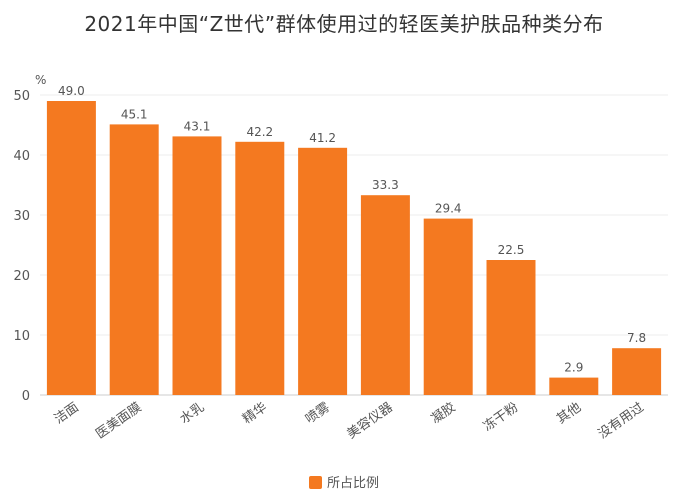 The width and height of the screenshot is (688, 501). Describe the element at coordinates (344, 24) in the screenshot. I see `chart-title: 2021年中国“Z世代”群体使用过的轻医美护肤品种类分布` at that location.